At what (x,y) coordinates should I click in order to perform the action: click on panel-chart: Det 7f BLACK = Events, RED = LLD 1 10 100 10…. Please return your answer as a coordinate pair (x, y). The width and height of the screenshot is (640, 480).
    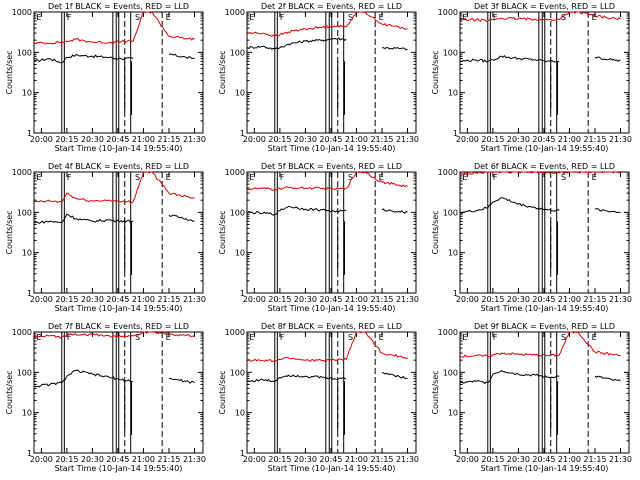
    Looking at the image, I should click on (105, 397).